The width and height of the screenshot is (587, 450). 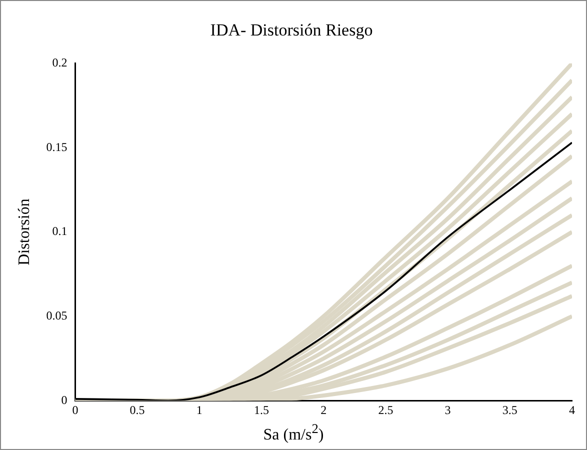 I want to click on y-tick-label: 0, so click(x=64, y=399).